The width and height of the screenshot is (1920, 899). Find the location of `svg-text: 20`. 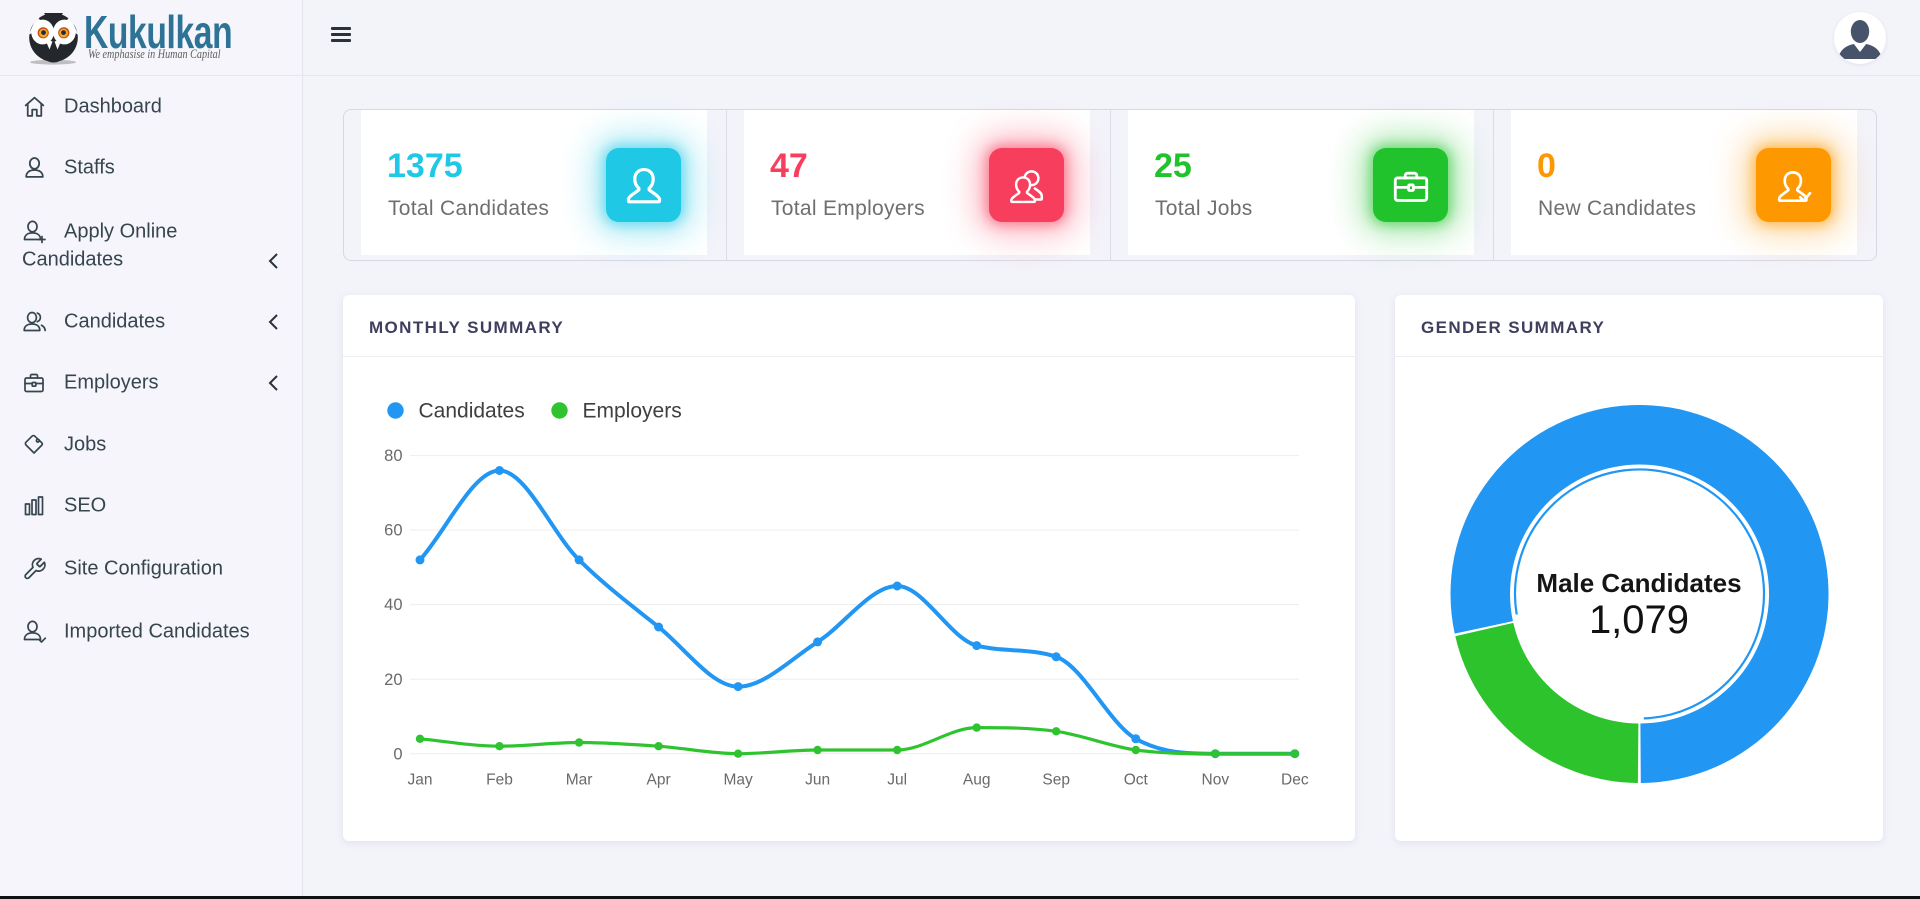

svg-text: 20 is located at coordinates (393, 680).